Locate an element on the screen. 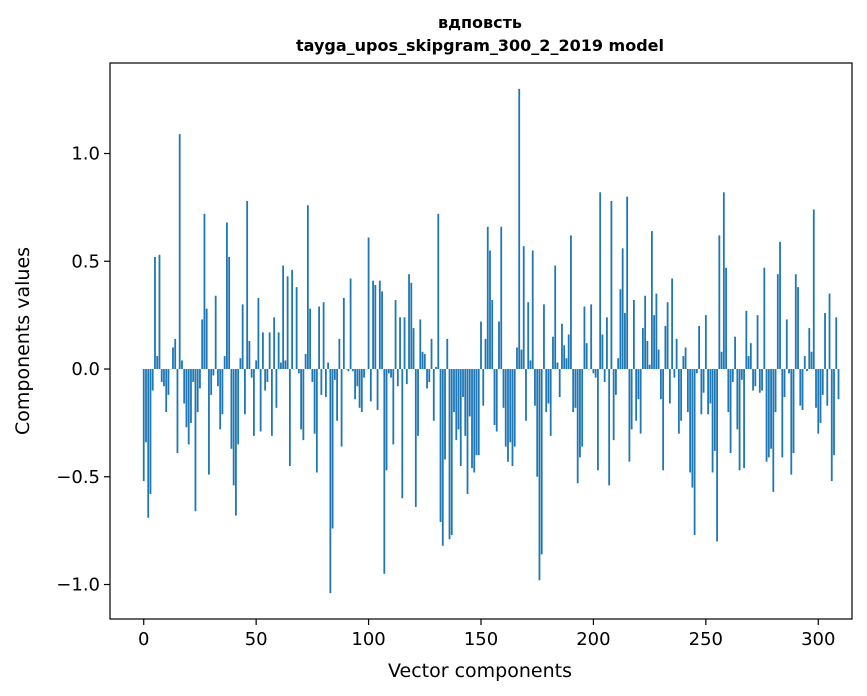  y-tick-label-0: −1.0 is located at coordinates (78, 585).